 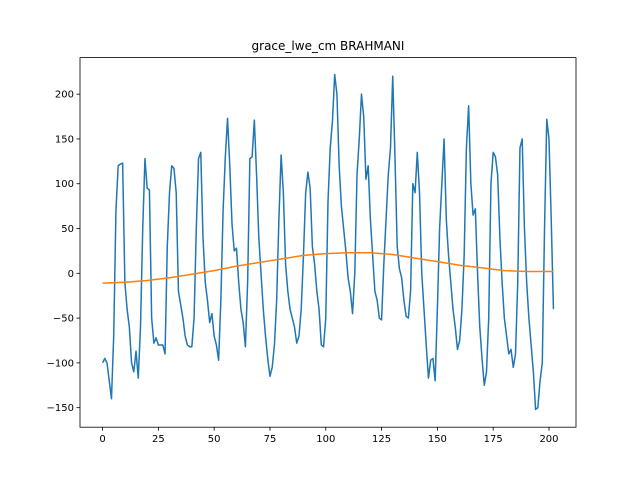 I want to click on x-tick-label: 50, so click(x=214, y=439).